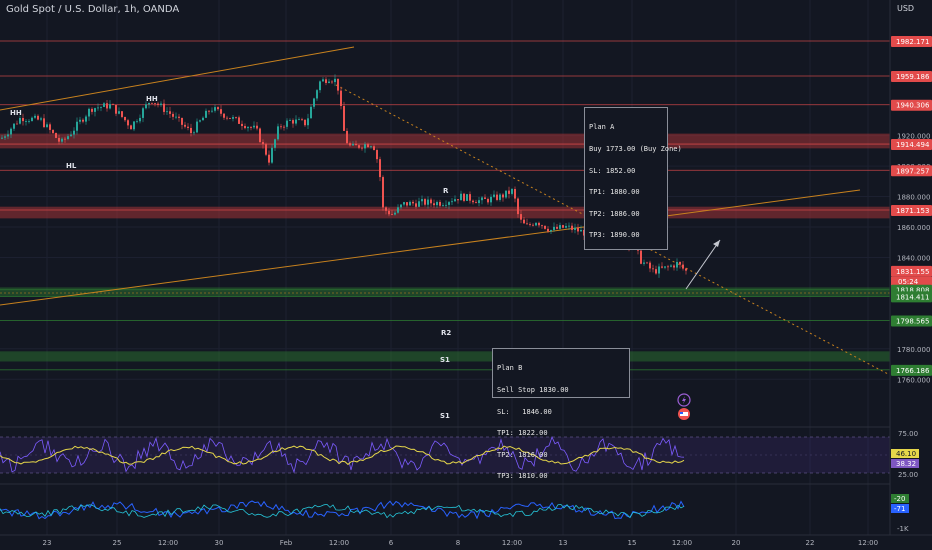 The image size is (932, 550). I want to click on price-tick-label: 1840.000, so click(913, 258).